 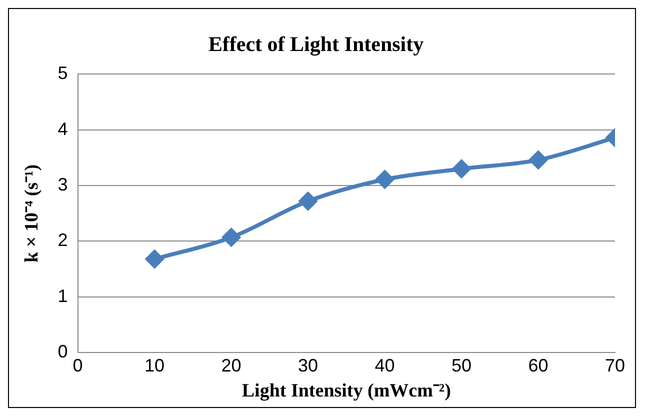 I want to click on x-tick-label: 40, so click(x=384, y=365).